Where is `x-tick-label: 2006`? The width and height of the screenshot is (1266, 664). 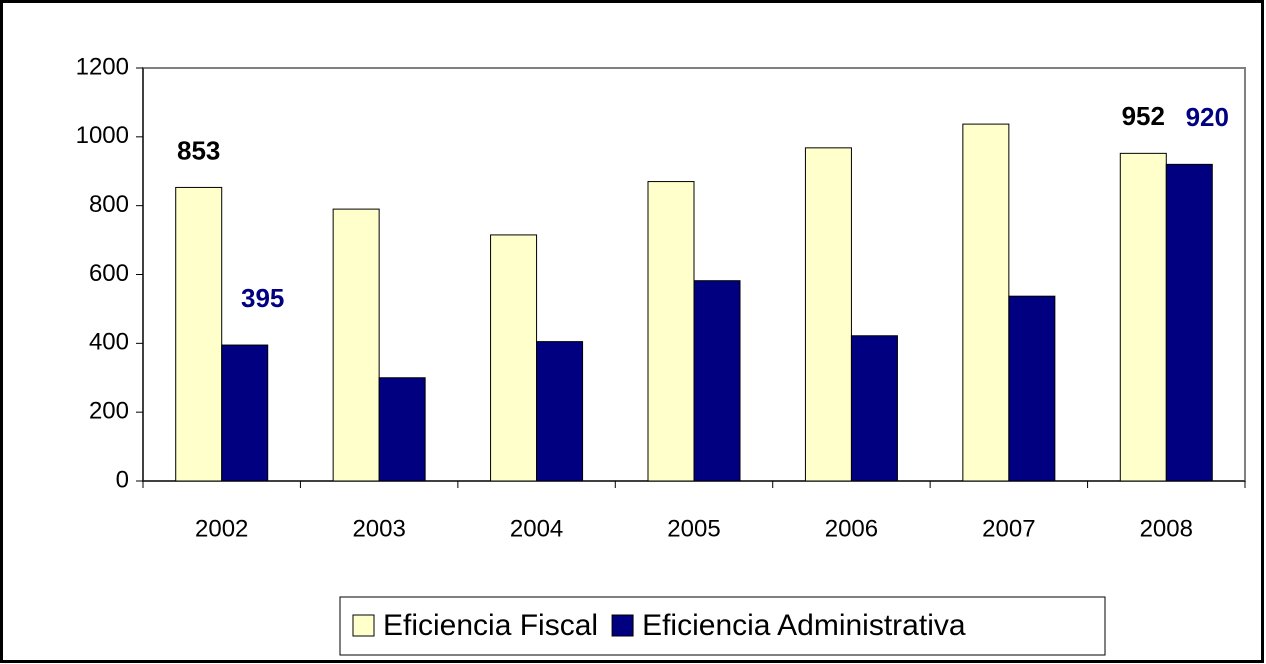
x-tick-label: 2006 is located at coordinates (851, 528).